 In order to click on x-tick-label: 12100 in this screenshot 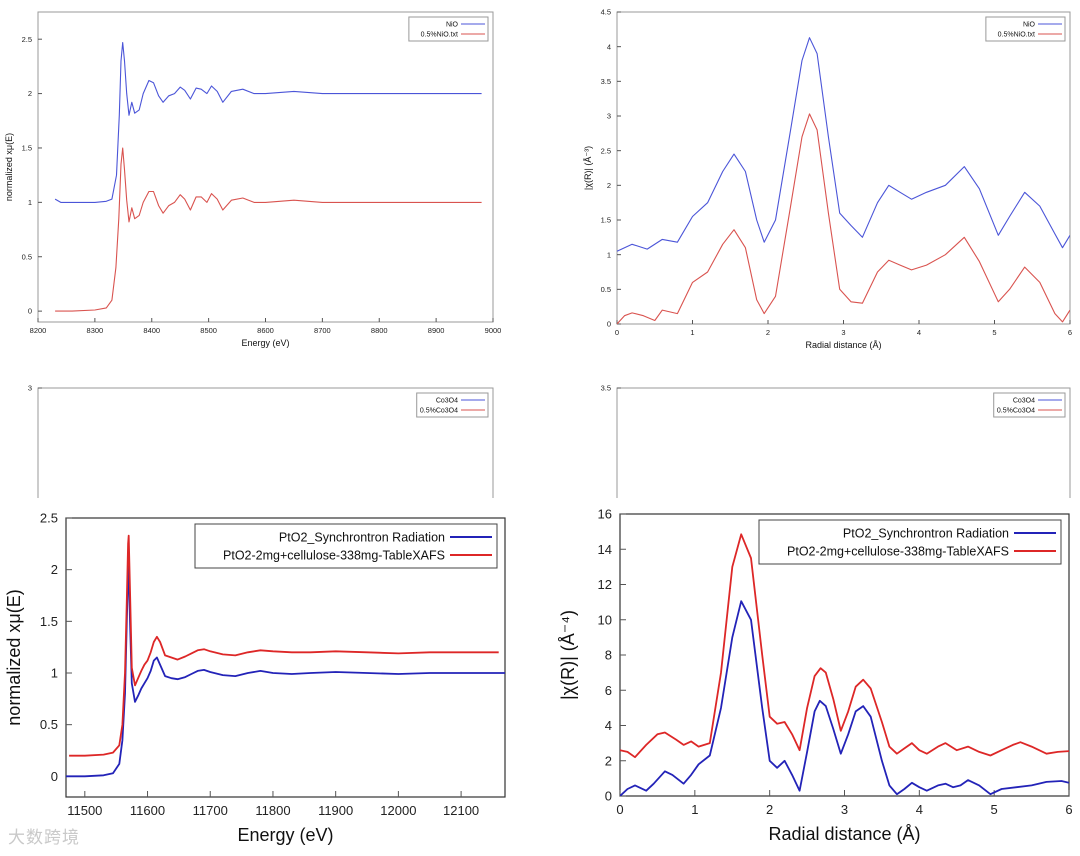, I will do `click(461, 810)`.